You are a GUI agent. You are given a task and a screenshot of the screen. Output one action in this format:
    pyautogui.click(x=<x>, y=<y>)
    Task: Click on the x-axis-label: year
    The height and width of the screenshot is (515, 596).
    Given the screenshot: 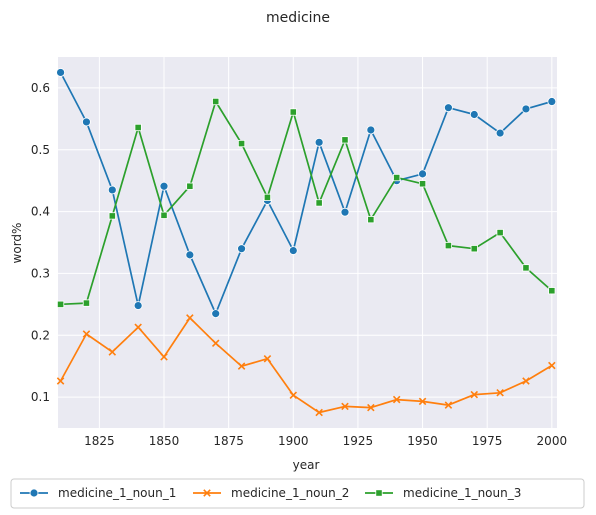 What is the action you would take?
    pyautogui.click(x=306, y=465)
    